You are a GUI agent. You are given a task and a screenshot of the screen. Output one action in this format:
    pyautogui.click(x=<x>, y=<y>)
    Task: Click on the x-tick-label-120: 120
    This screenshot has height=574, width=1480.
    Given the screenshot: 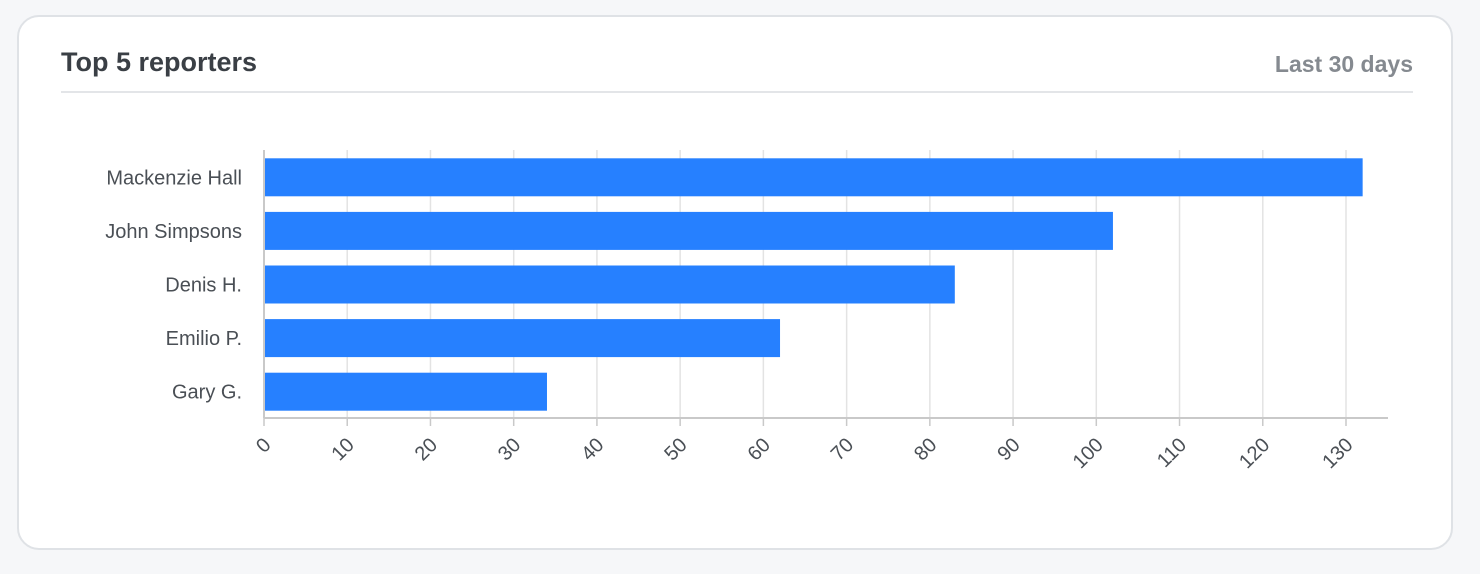 What is the action you would take?
    pyautogui.click(x=1254, y=453)
    